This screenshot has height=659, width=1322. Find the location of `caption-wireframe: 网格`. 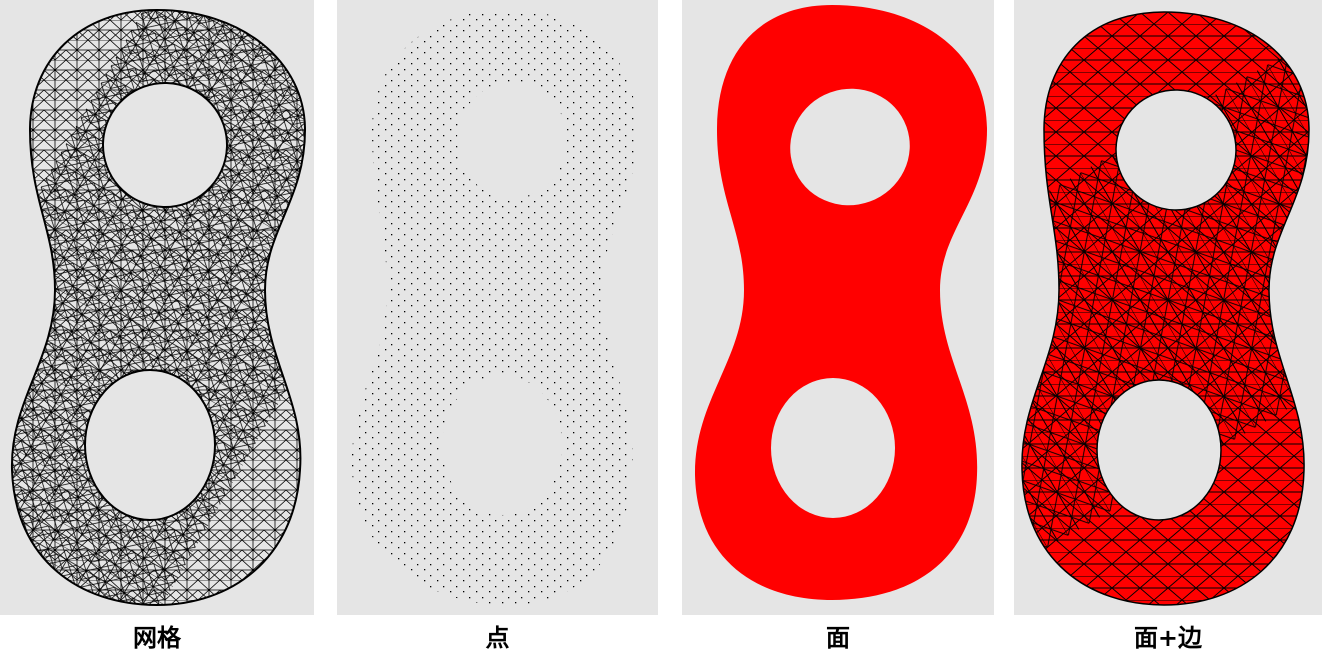

caption-wireframe: 网格 is located at coordinates (157, 638).